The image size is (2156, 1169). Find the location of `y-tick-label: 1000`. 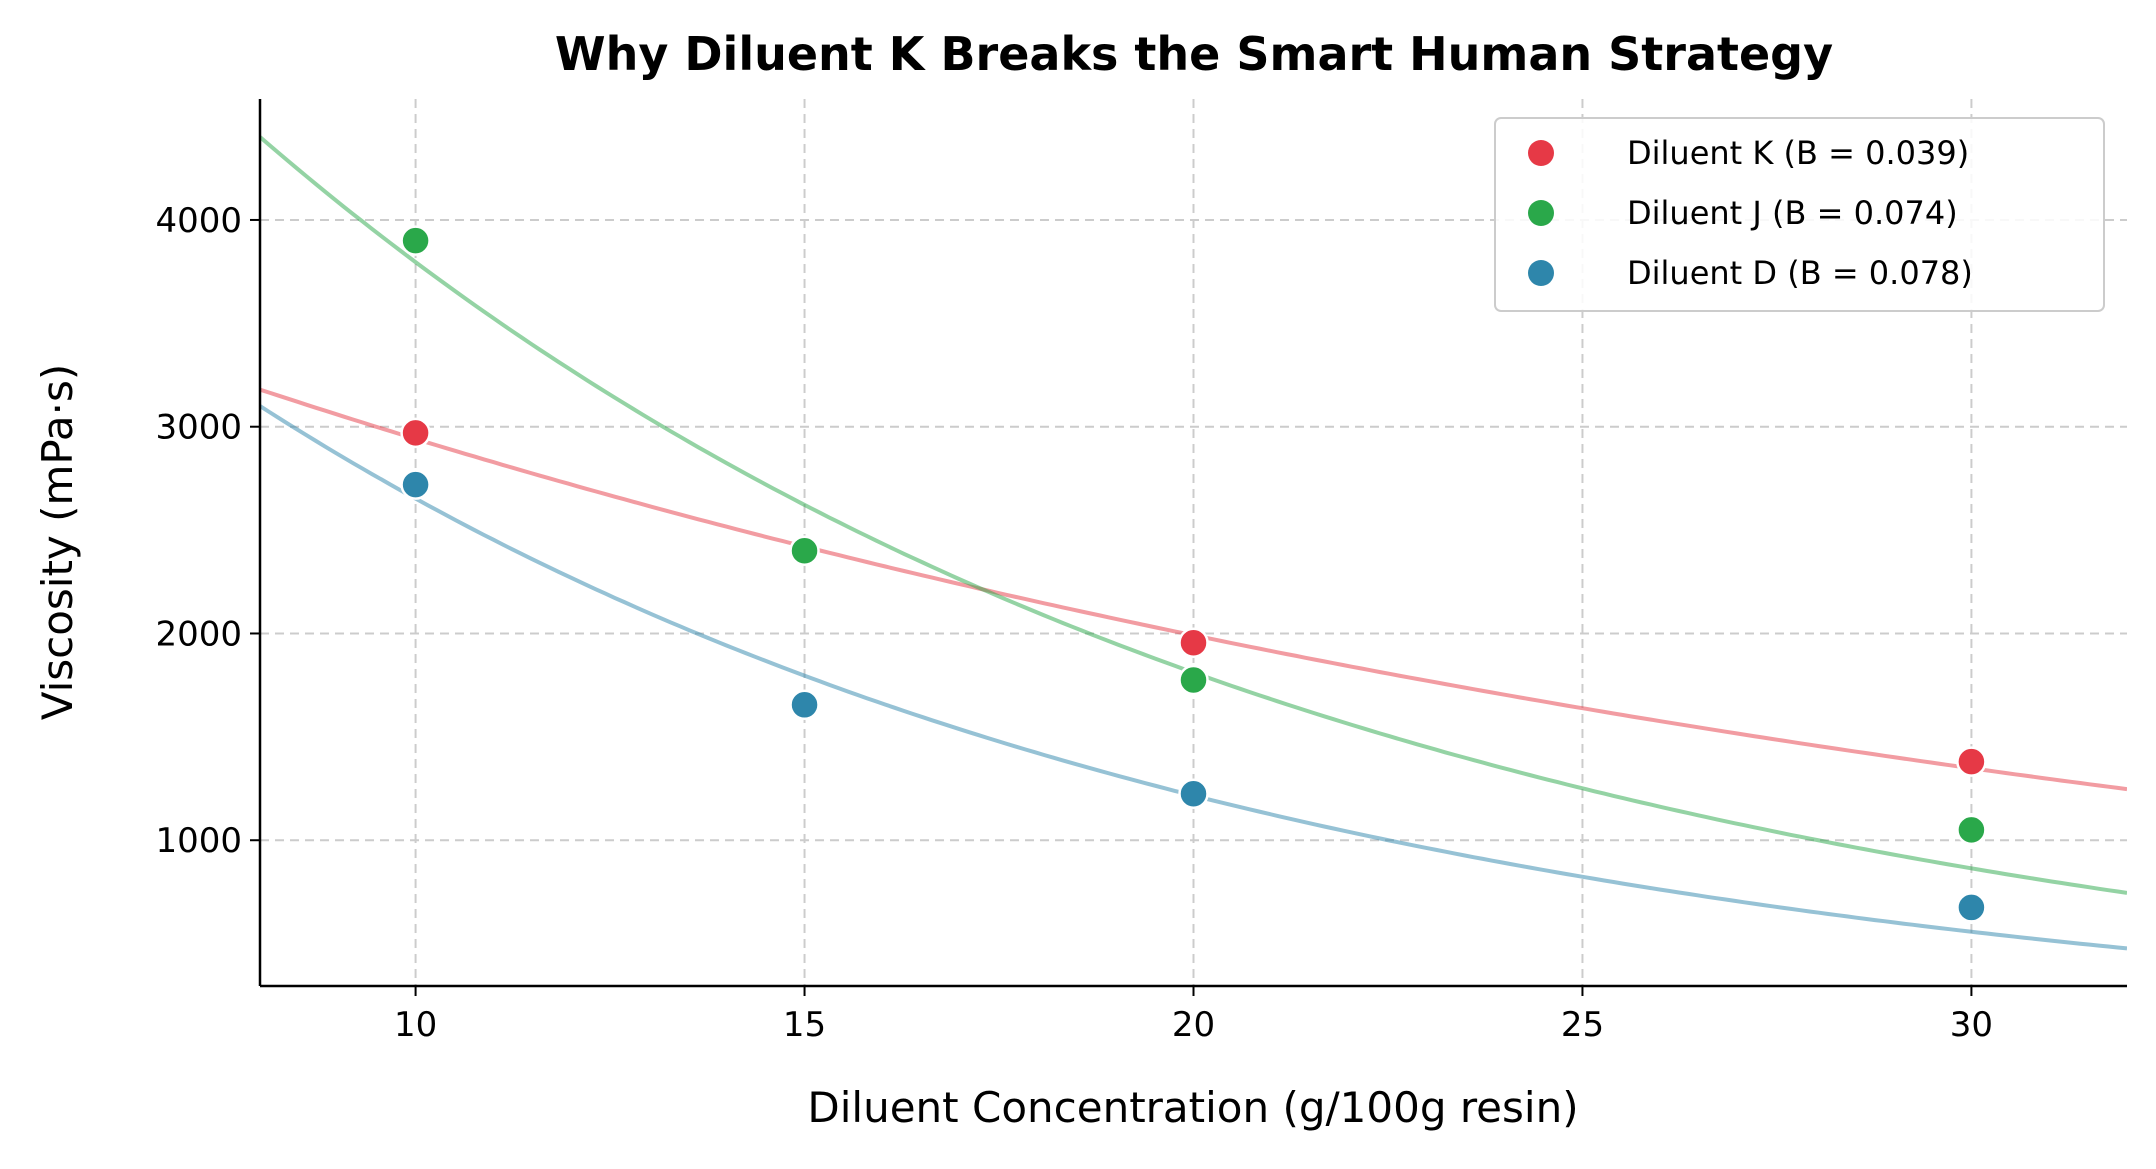

y-tick-label: 1000 is located at coordinates (198, 841).